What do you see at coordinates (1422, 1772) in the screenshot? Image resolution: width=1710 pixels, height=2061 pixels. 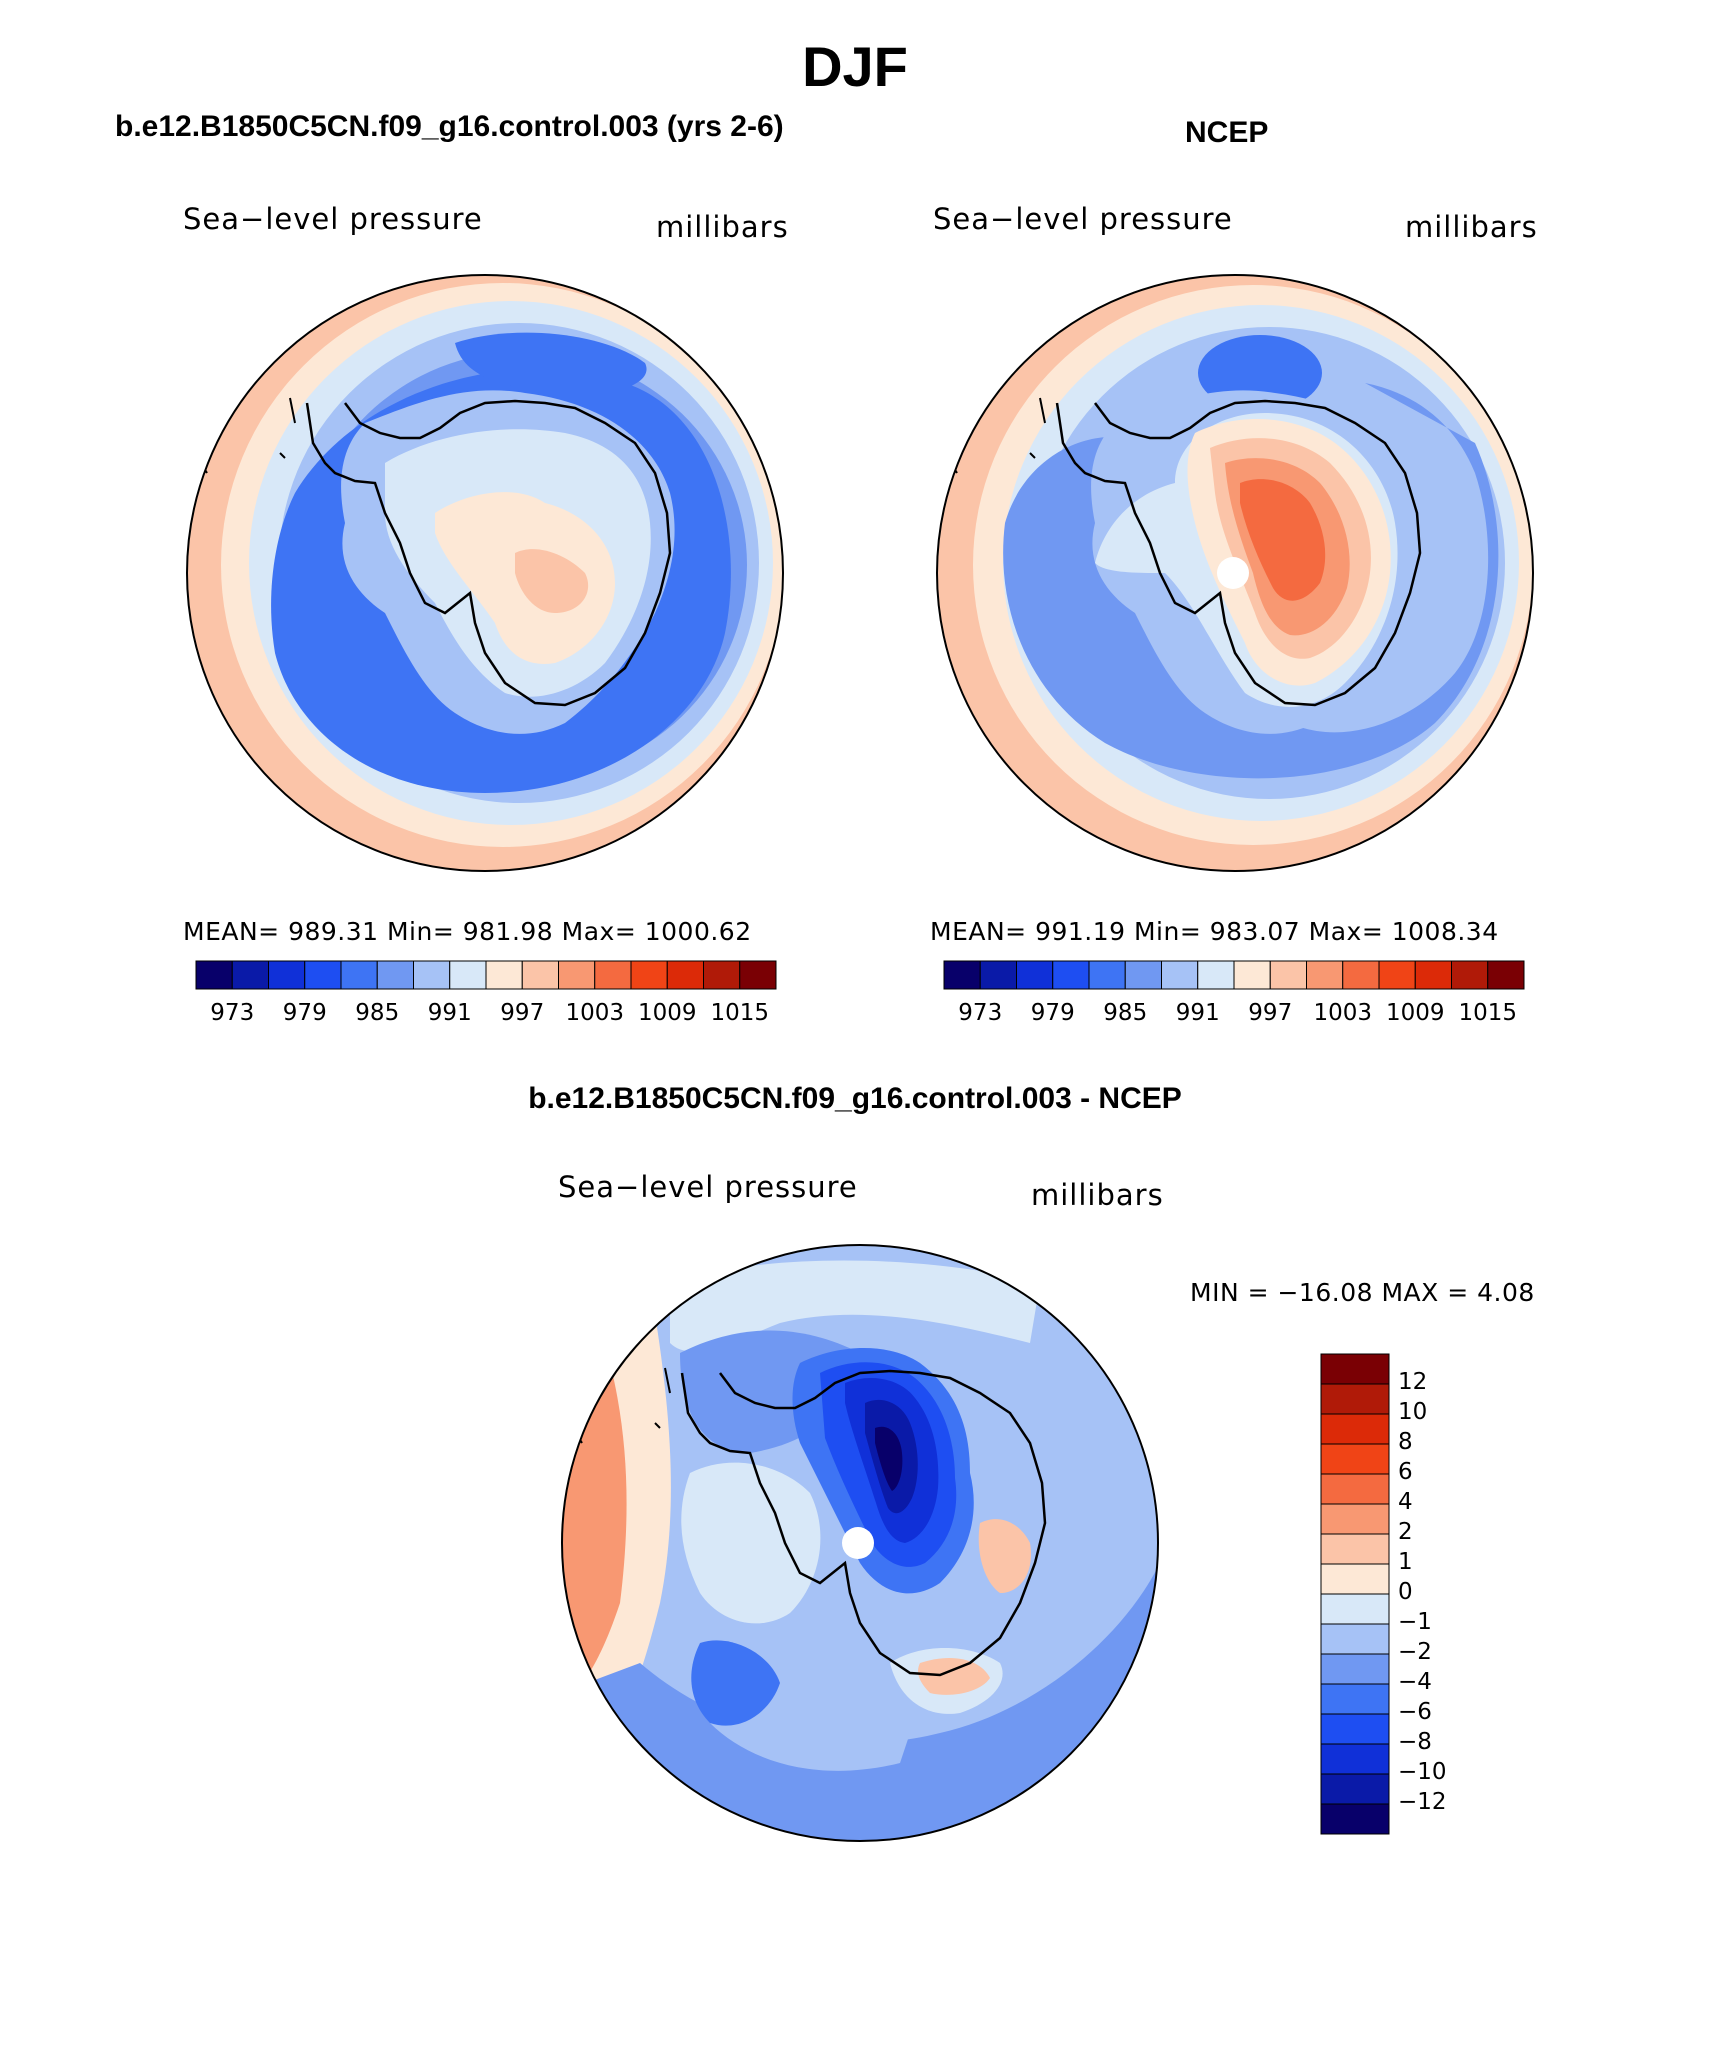 I see `diff-colorbar-tick: −10` at bounding box center [1422, 1772].